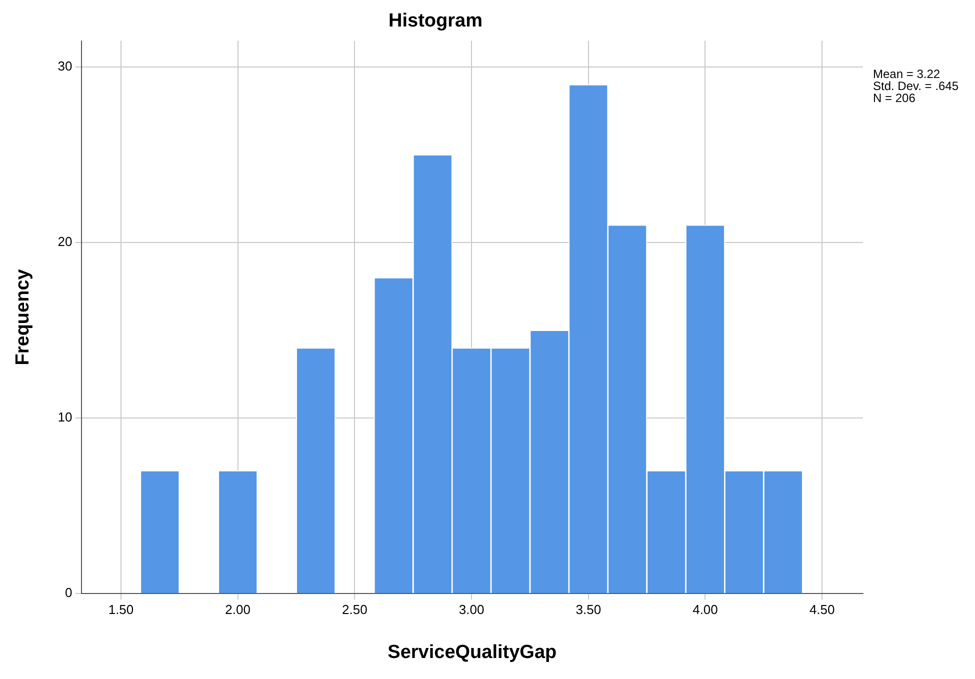 This screenshot has width=975, height=679. What do you see at coordinates (65, 417) in the screenshot?
I see `y-tick-label: 10` at bounding box center [65, 417].